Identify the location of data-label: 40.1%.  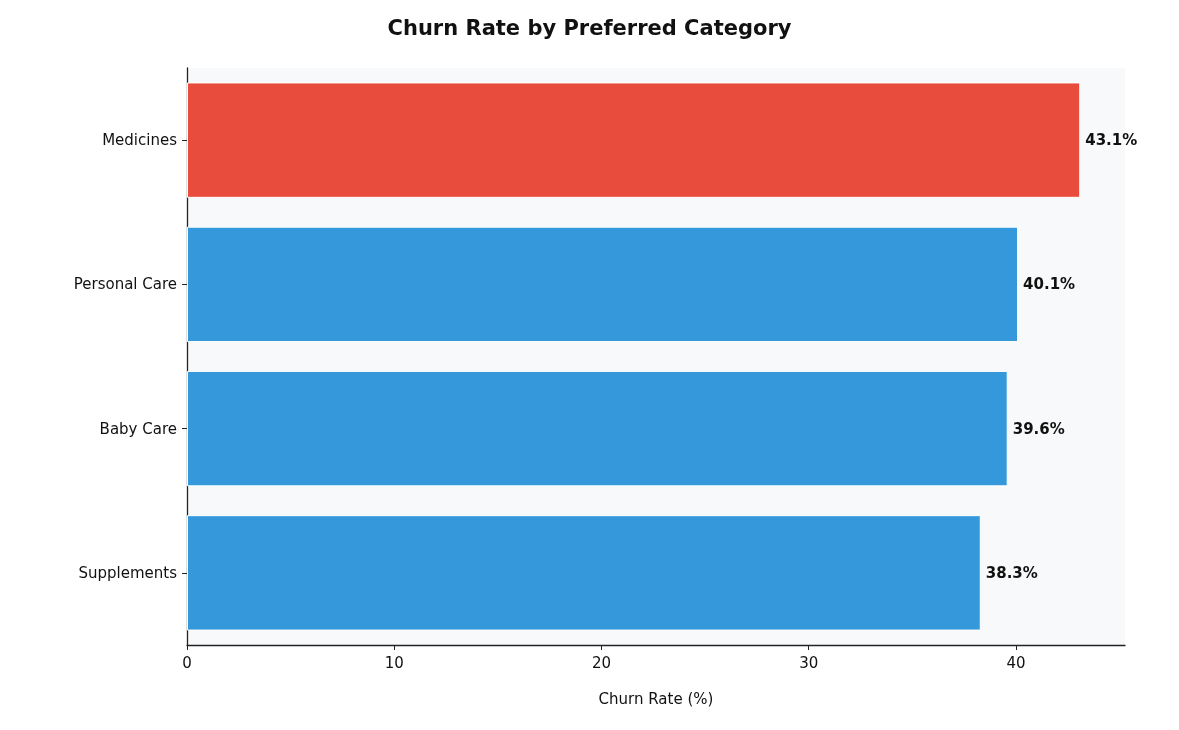
(1049, 284).